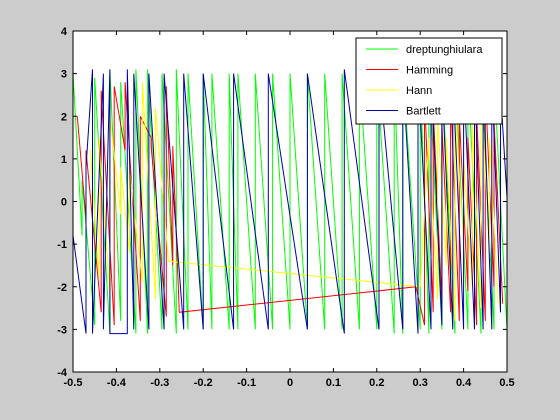 Image resolution: width=560 pixels, height=420 pixels. I want to click on x-tick-label: -0.2, so click(203, 383).